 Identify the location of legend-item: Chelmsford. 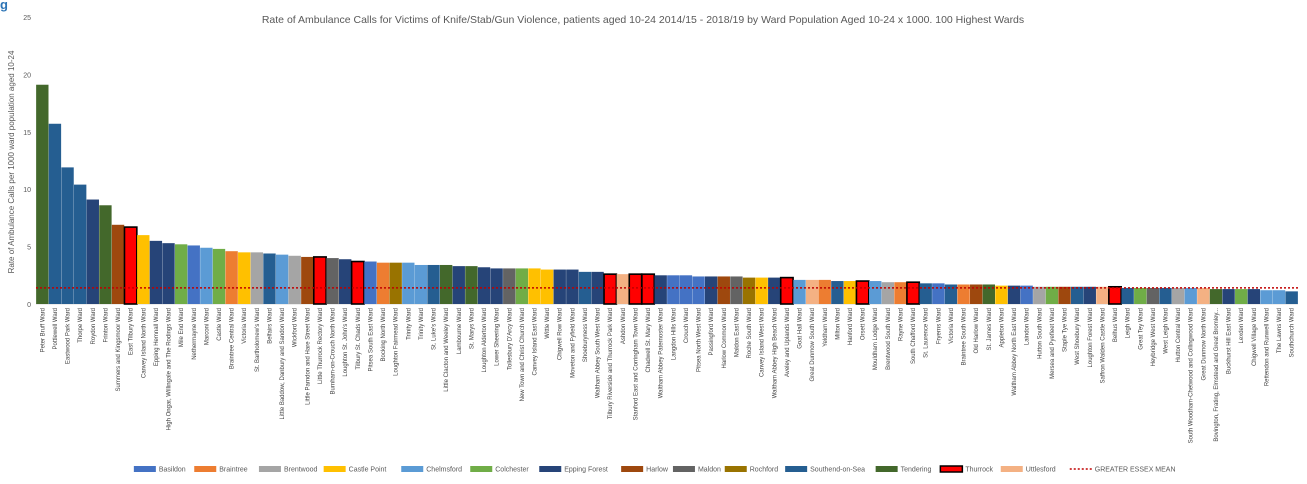
(431, 470).